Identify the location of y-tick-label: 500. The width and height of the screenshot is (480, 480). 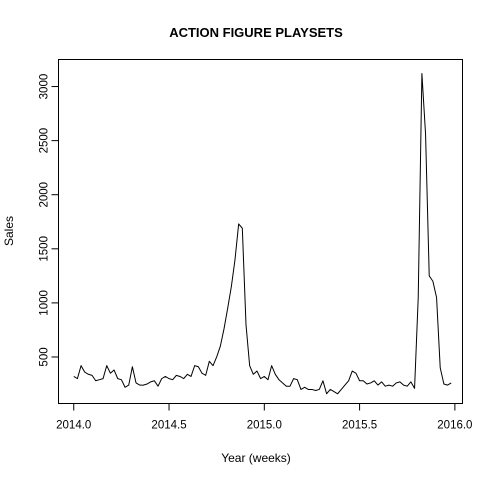
(45, 356).